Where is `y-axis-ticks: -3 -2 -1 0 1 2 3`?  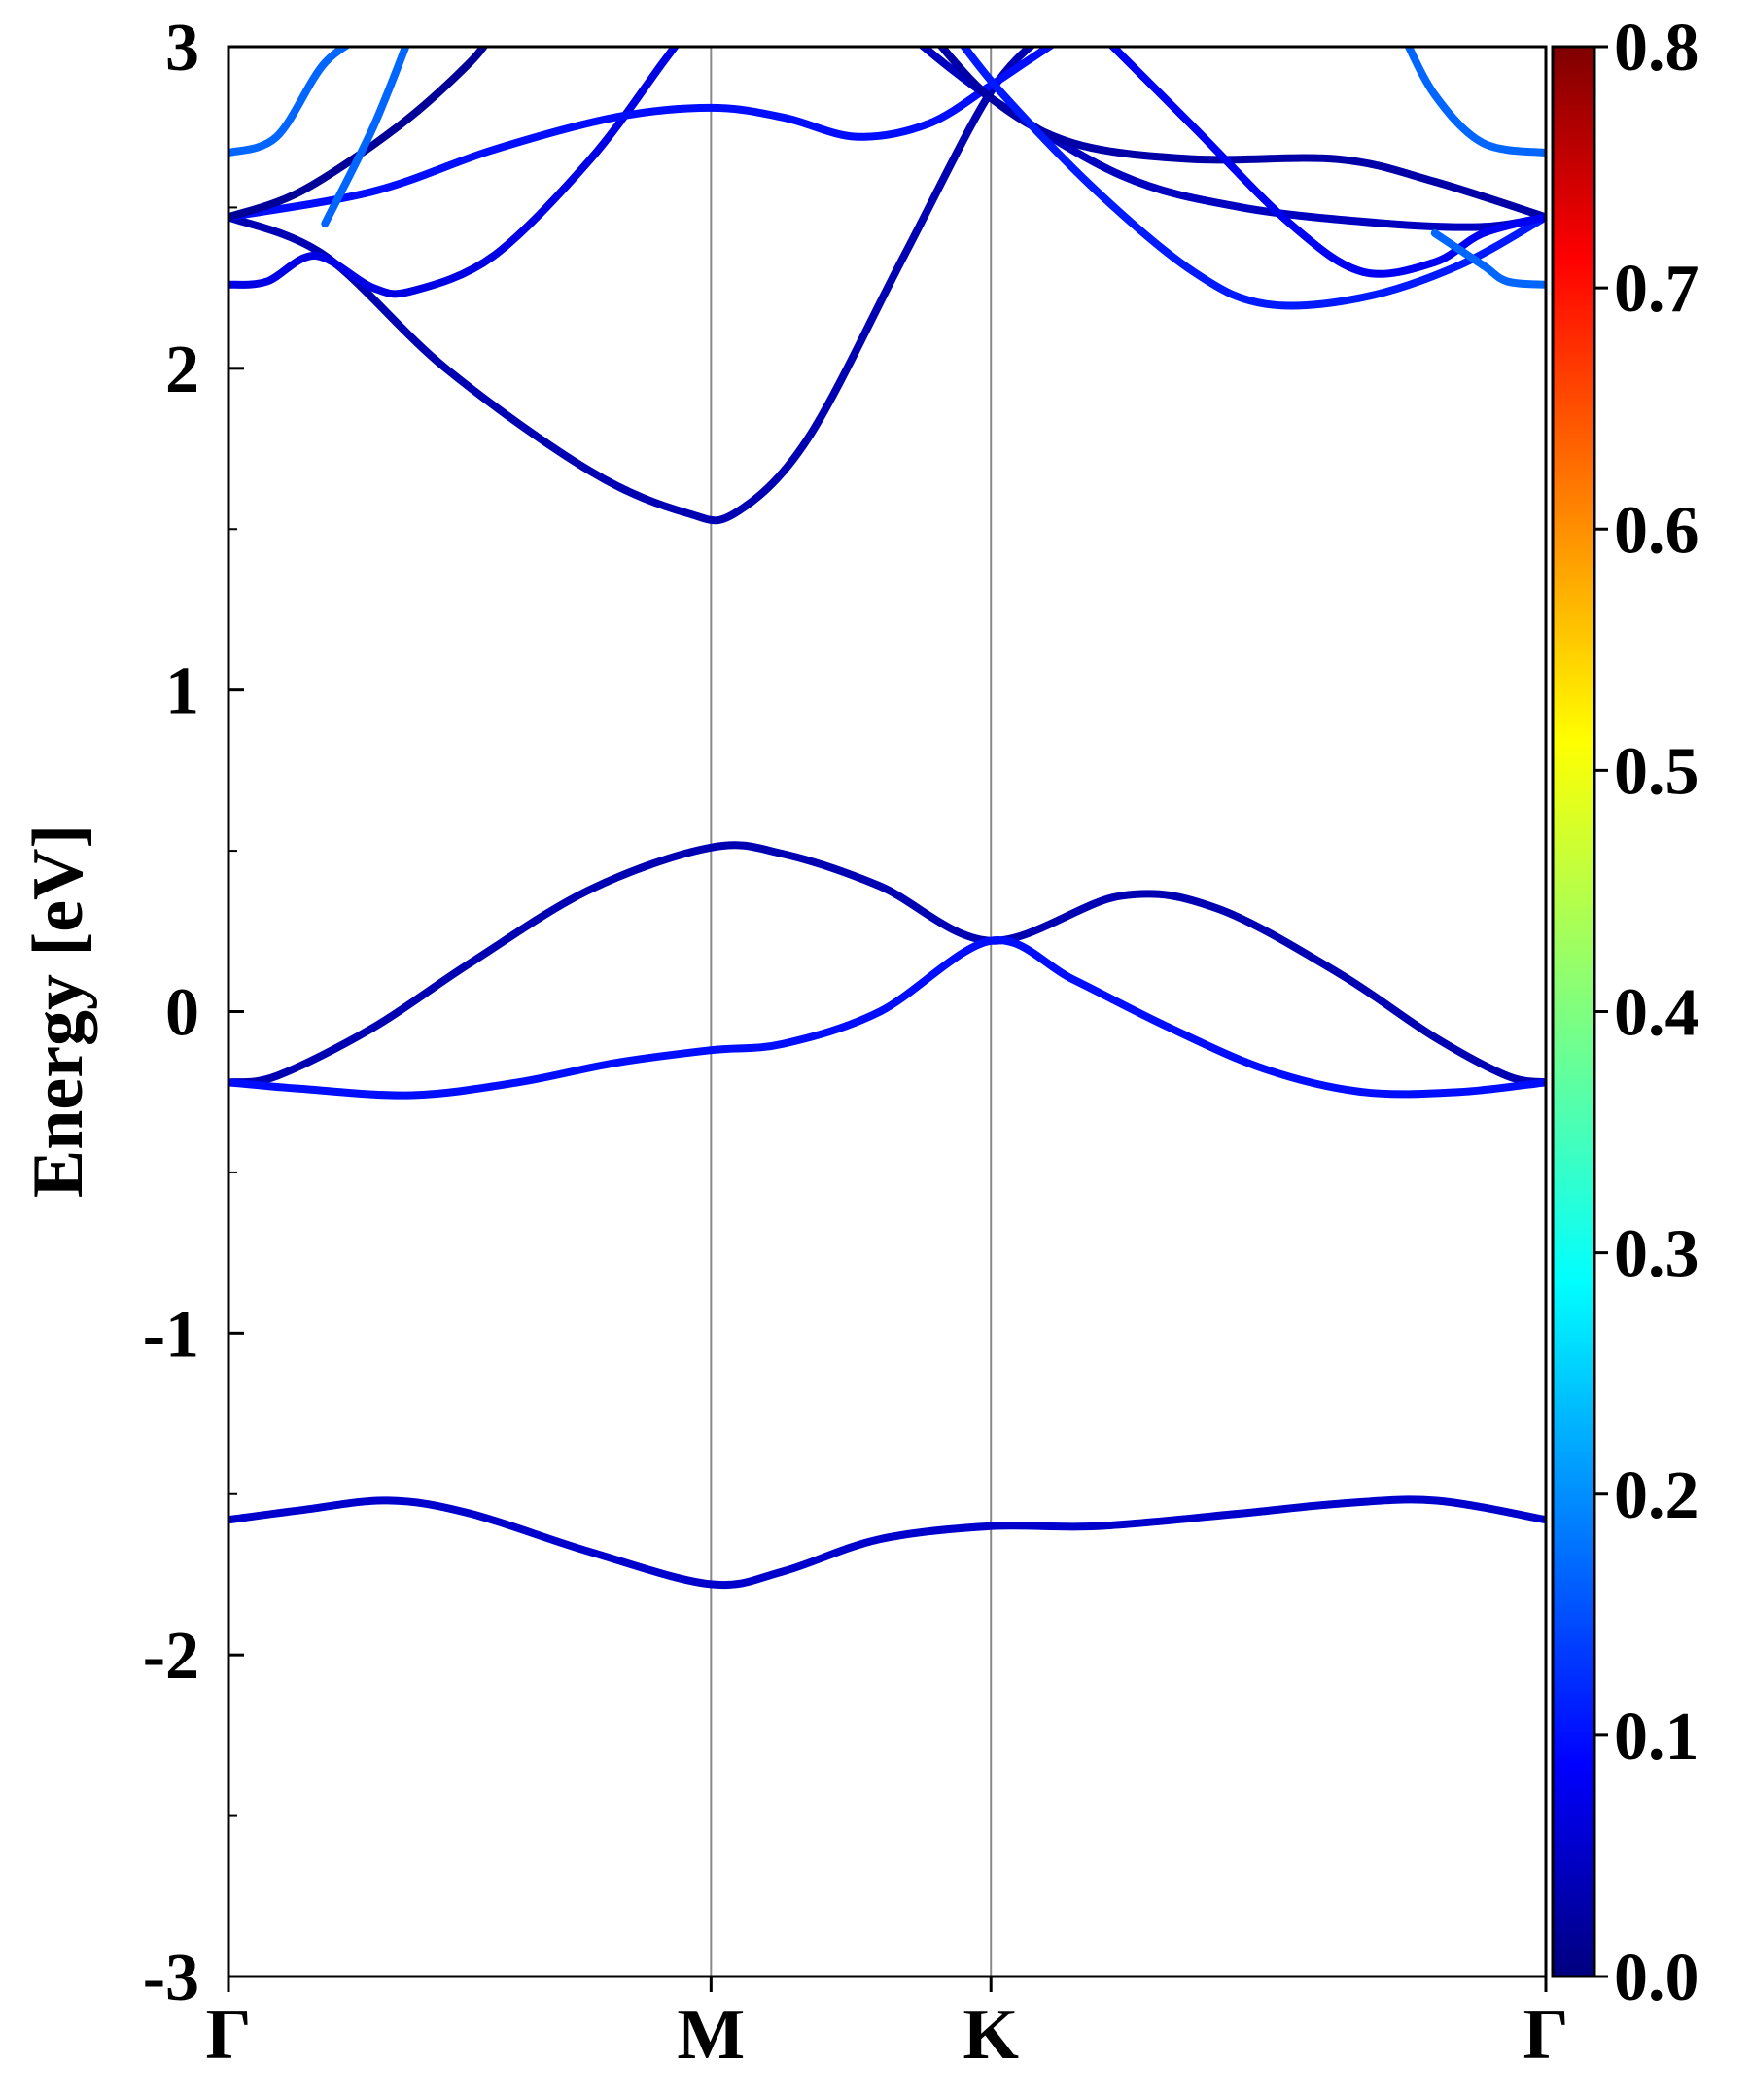 y-axis-ticks: -3 -2 -1 0 1 2 3 is located at coordinates (193, 1013).